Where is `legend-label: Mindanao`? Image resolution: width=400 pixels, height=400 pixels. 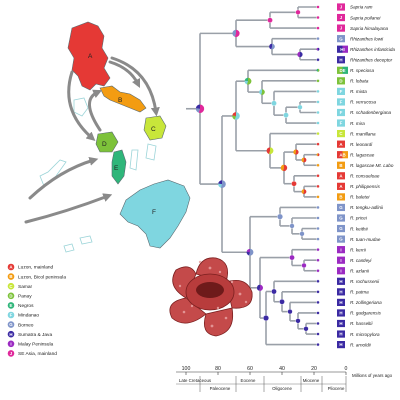
legend-label: Mindanao is located at coordinates (28, 316).